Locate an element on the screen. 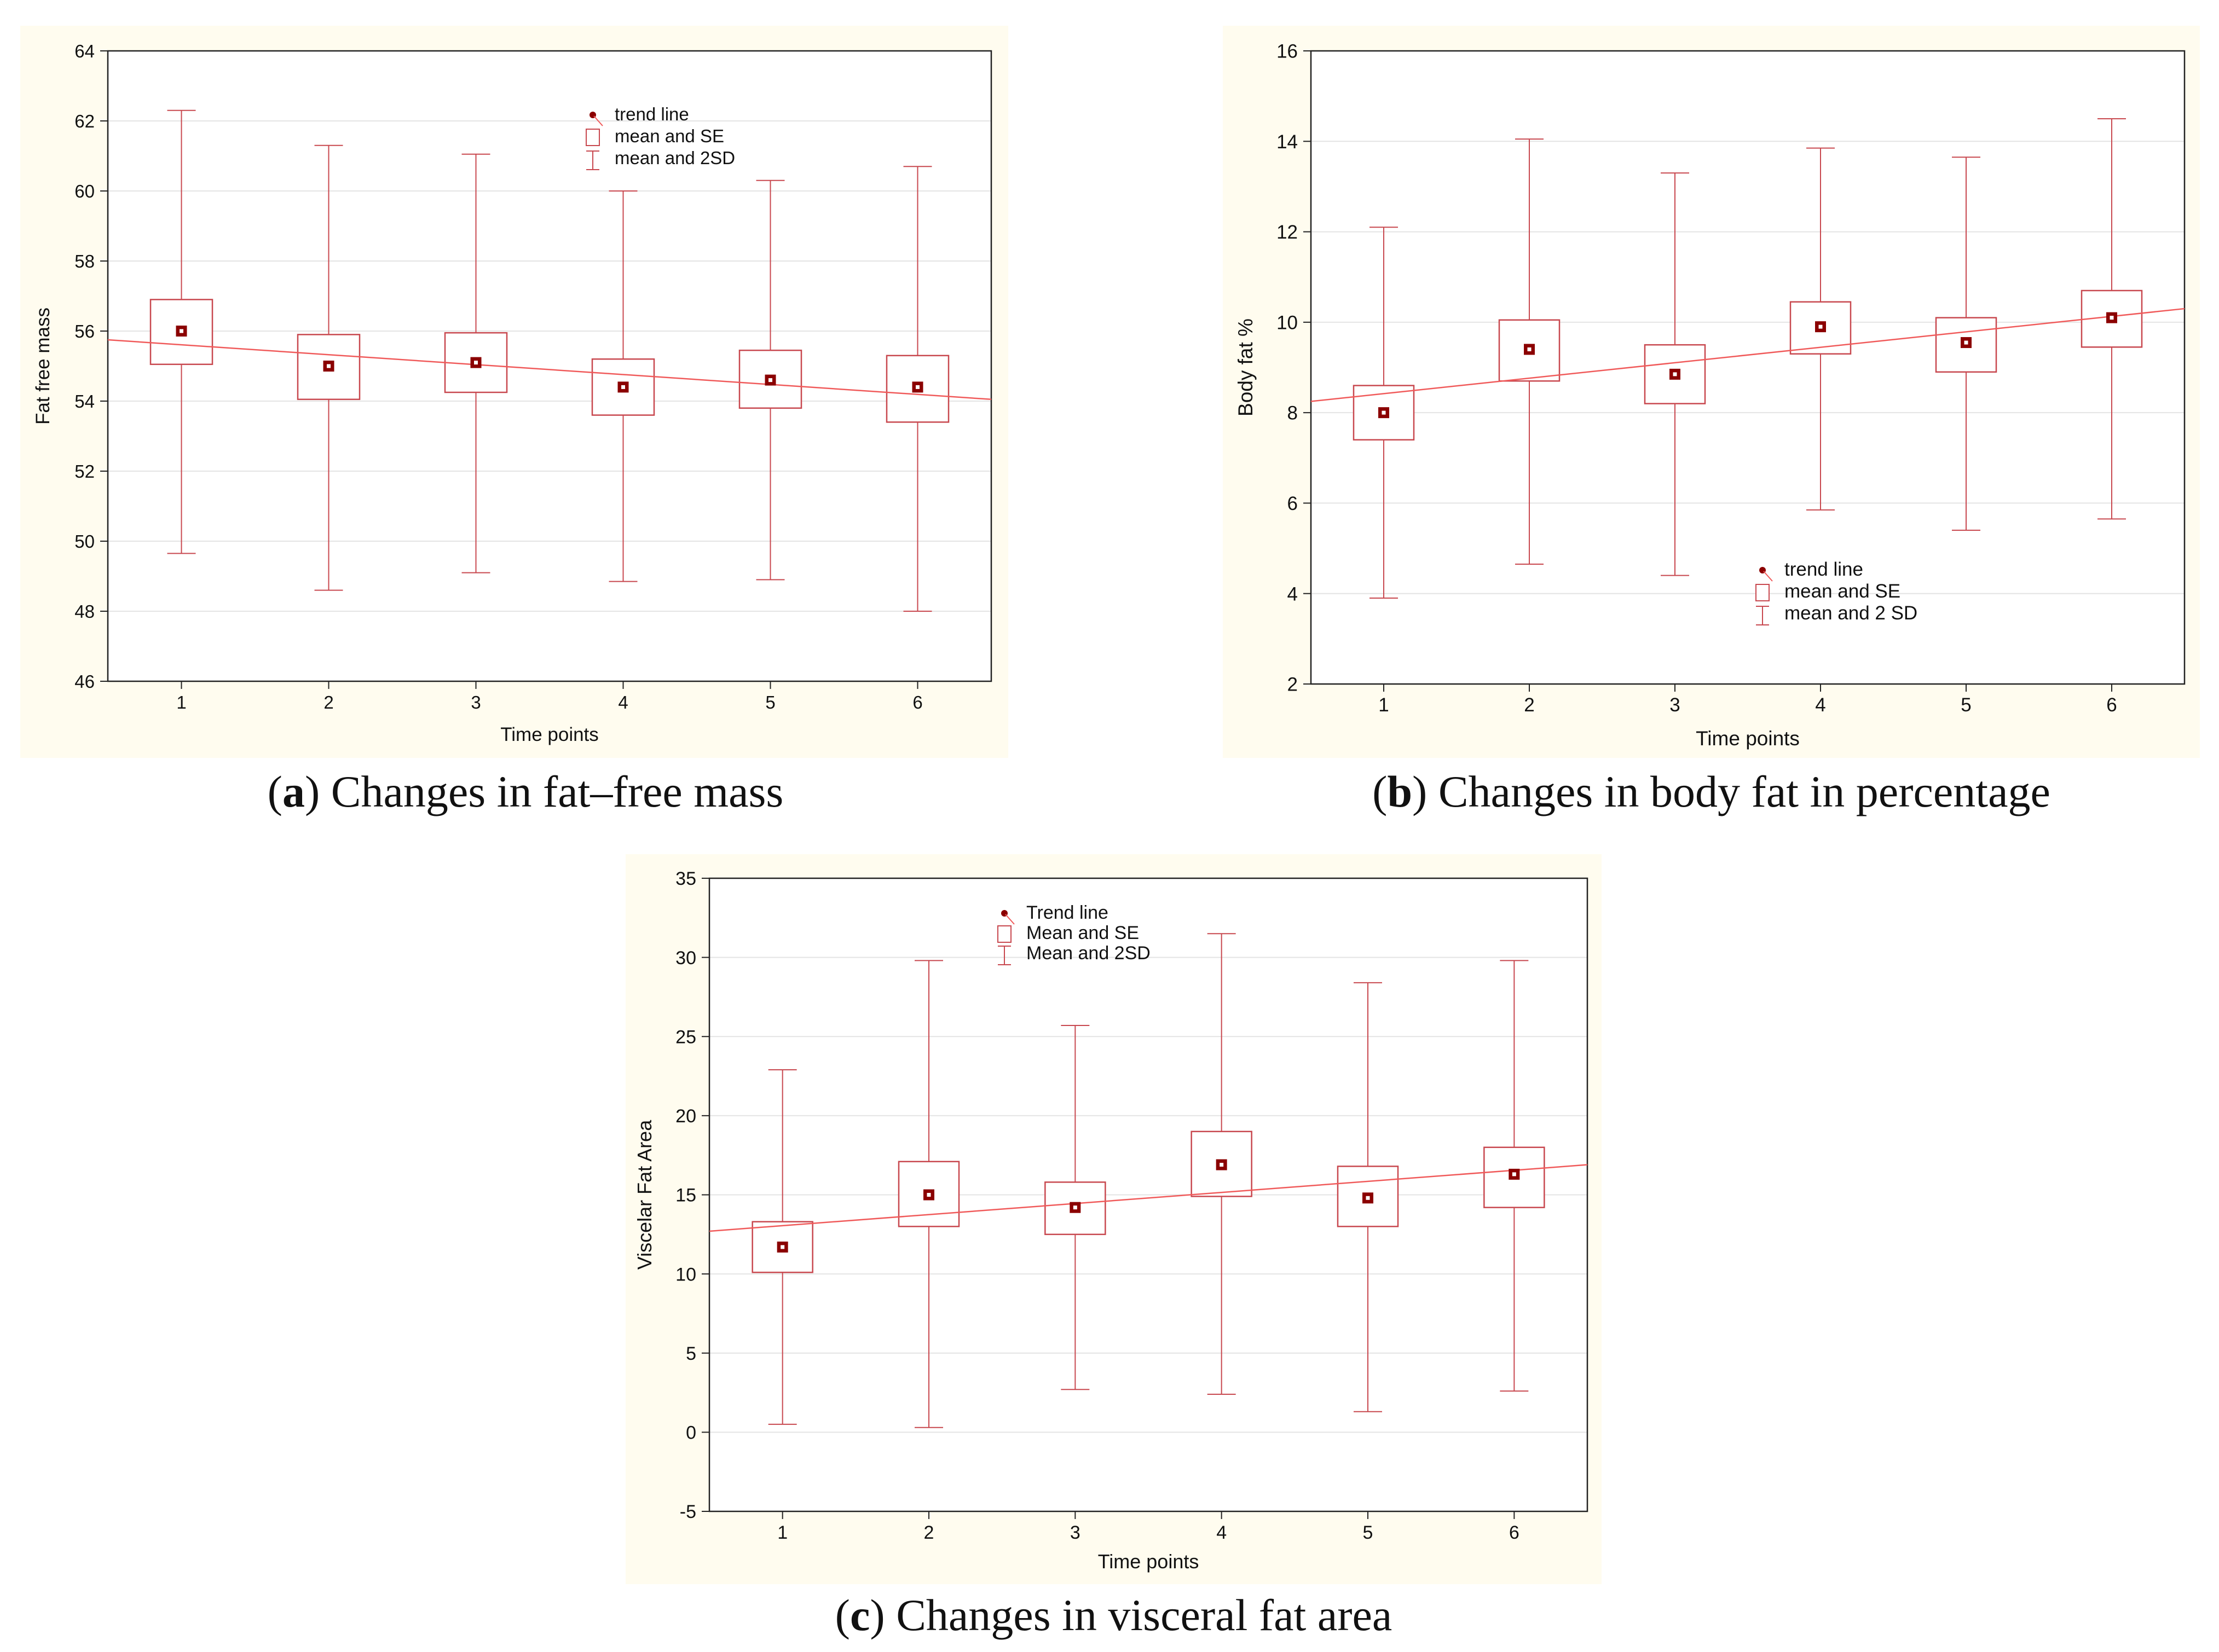 The height and width of the screenshot is (1652, 2219). chart-a-legend-item-trend: trend line is located at coordinates (652, 114).